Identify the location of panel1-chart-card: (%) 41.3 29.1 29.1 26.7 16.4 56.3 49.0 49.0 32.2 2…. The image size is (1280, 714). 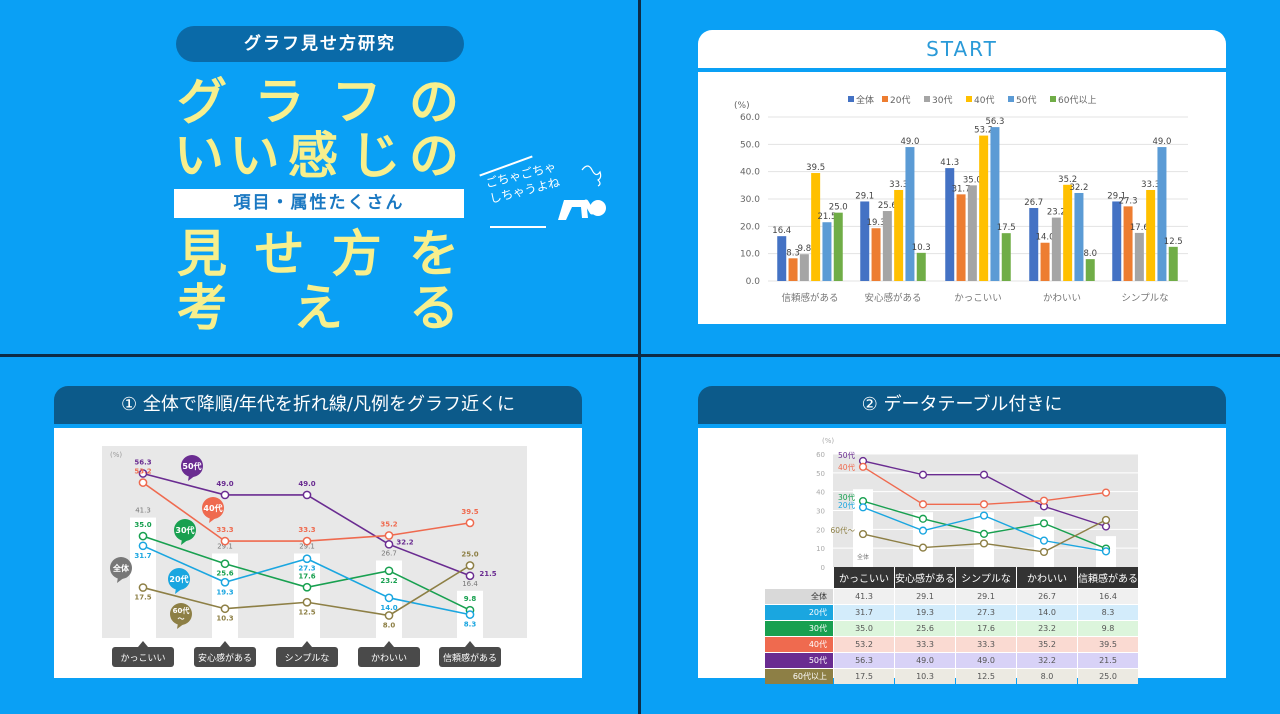
(318, 553).